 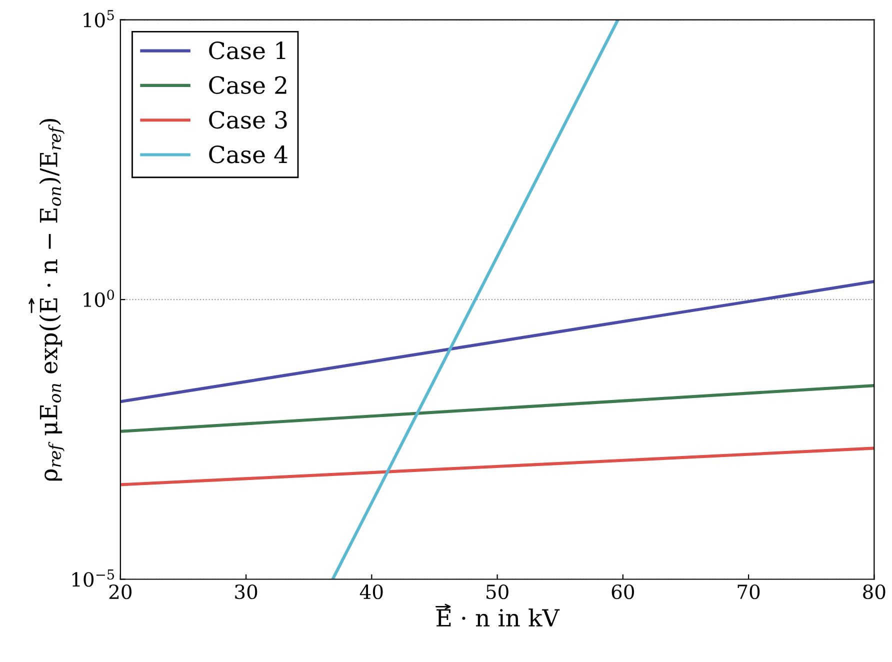 What do you see at coordinates (246, 592) in the screenshot?
I see `x-tick-label: 30` at bounding box center [246, 592].